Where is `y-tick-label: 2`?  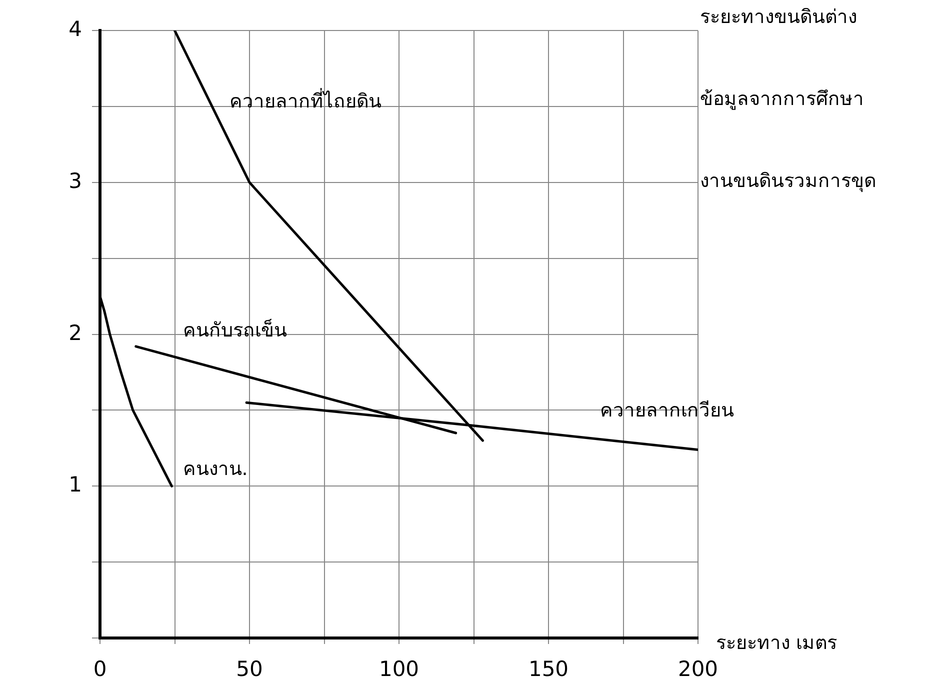
y-tick-label: 2 is located at coordinates (75, 332).